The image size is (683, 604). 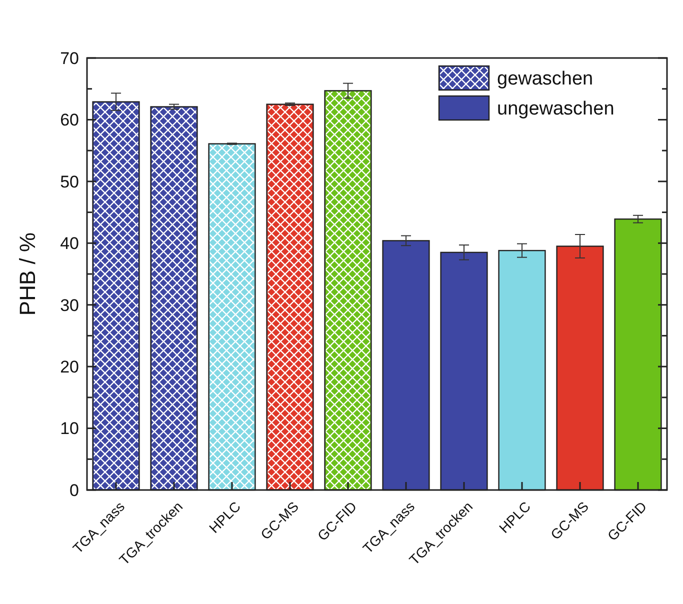 I want to click on y-tick-label: 50, so click(x=69, y=182).